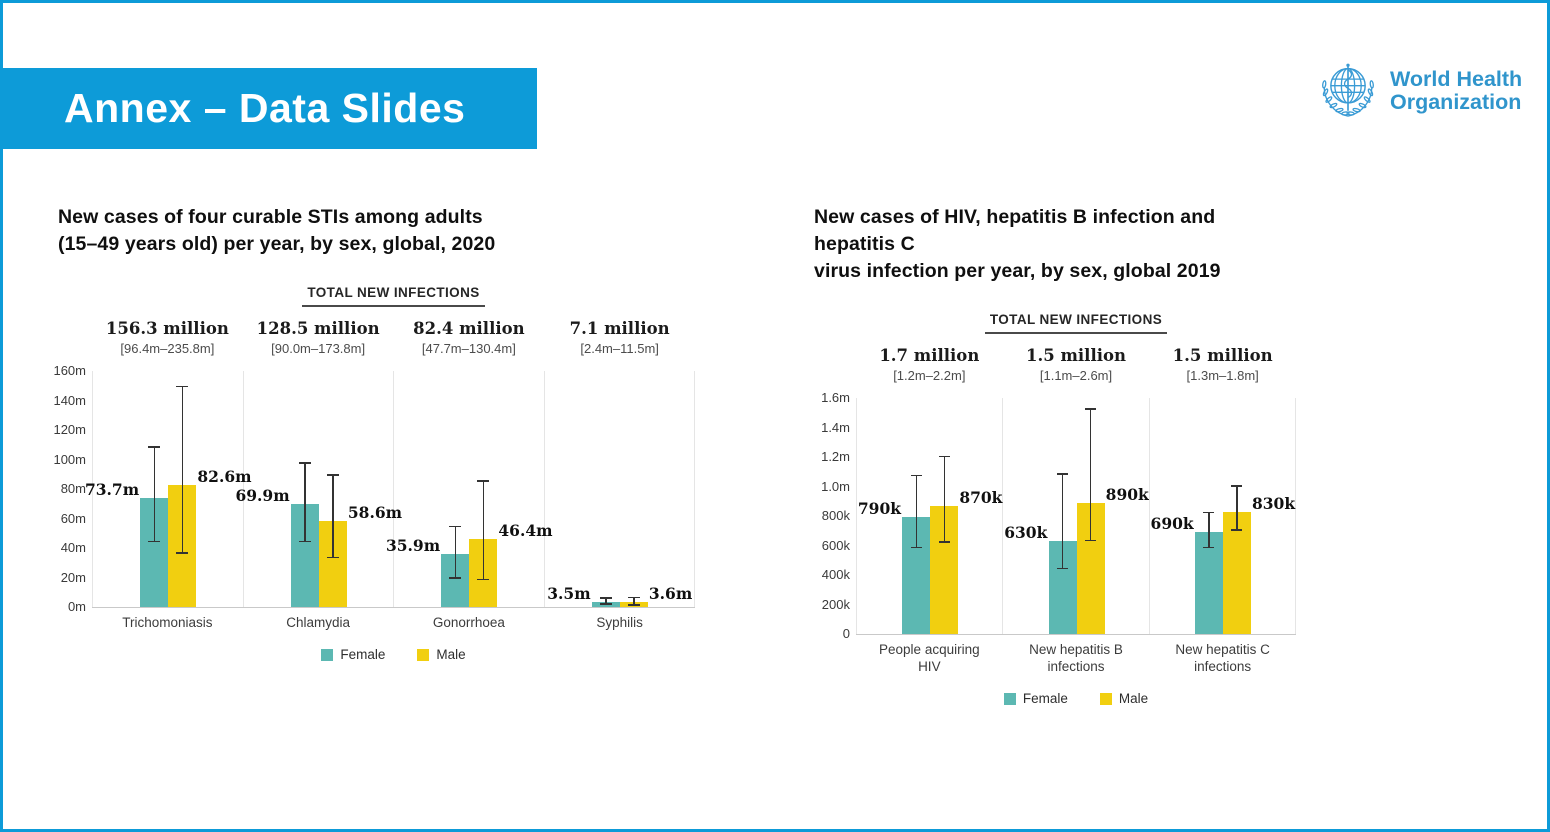  I want to click on error-bar-male-new-hepatitis-b, so click(1091, 475).